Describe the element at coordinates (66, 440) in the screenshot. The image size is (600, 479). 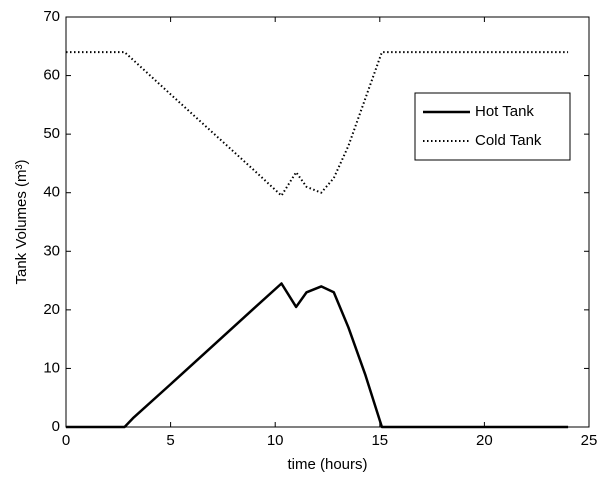
I see `x-tick-label: 0` at that location.